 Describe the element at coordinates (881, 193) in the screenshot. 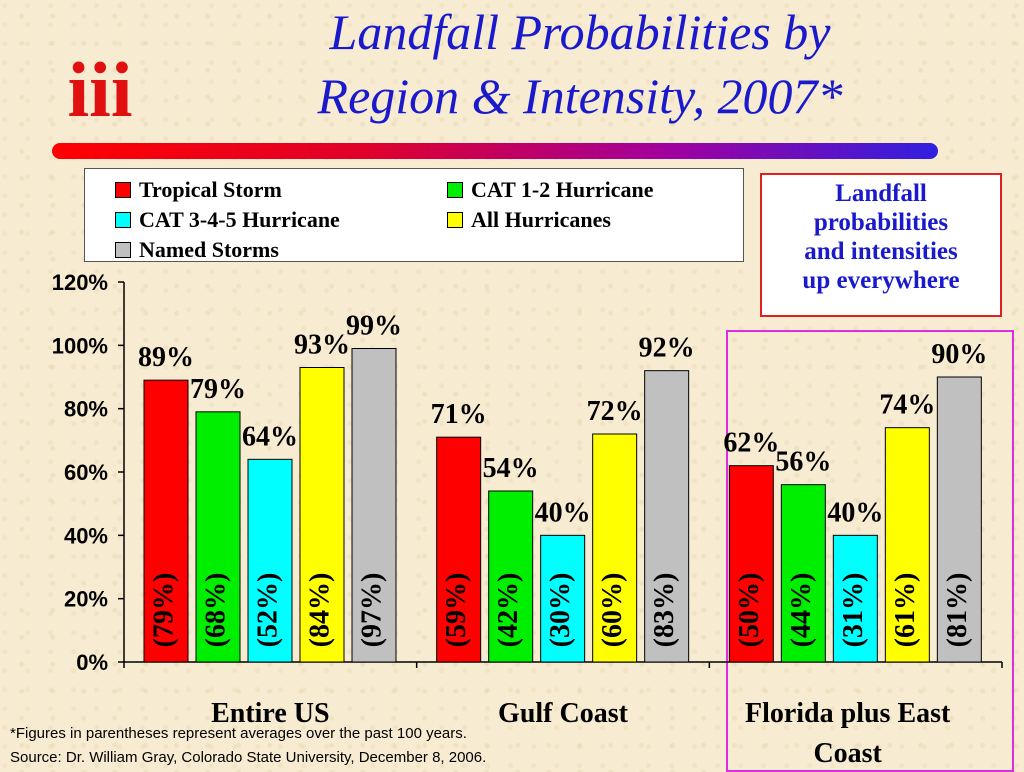

I see `callout-line-1: Landfall` at that location.